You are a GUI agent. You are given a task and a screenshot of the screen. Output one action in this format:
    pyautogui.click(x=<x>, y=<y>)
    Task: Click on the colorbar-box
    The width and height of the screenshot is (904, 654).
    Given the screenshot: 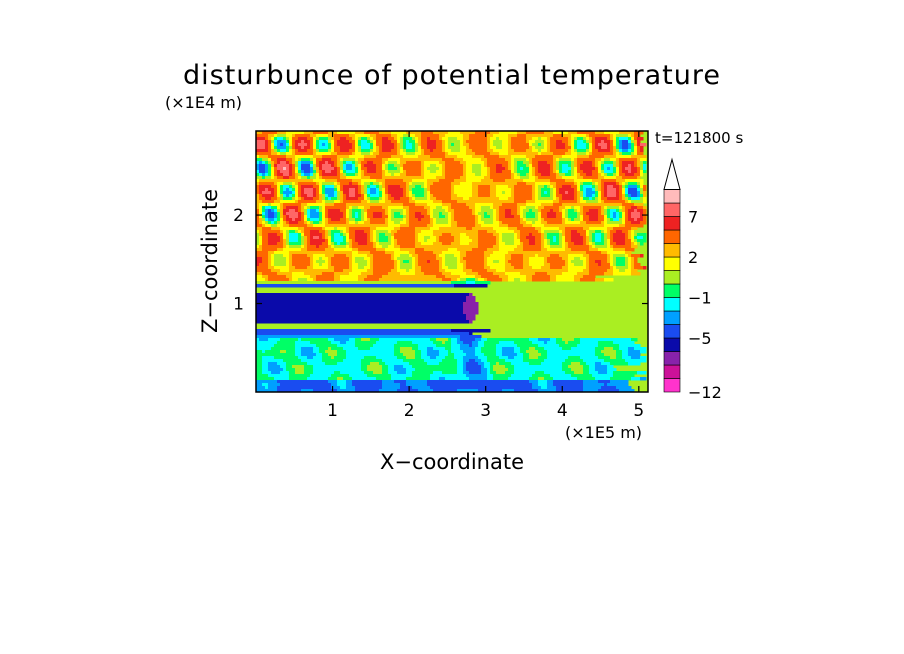 What is the action you would take?
    pyautogui.click(x=672, y=263)
    